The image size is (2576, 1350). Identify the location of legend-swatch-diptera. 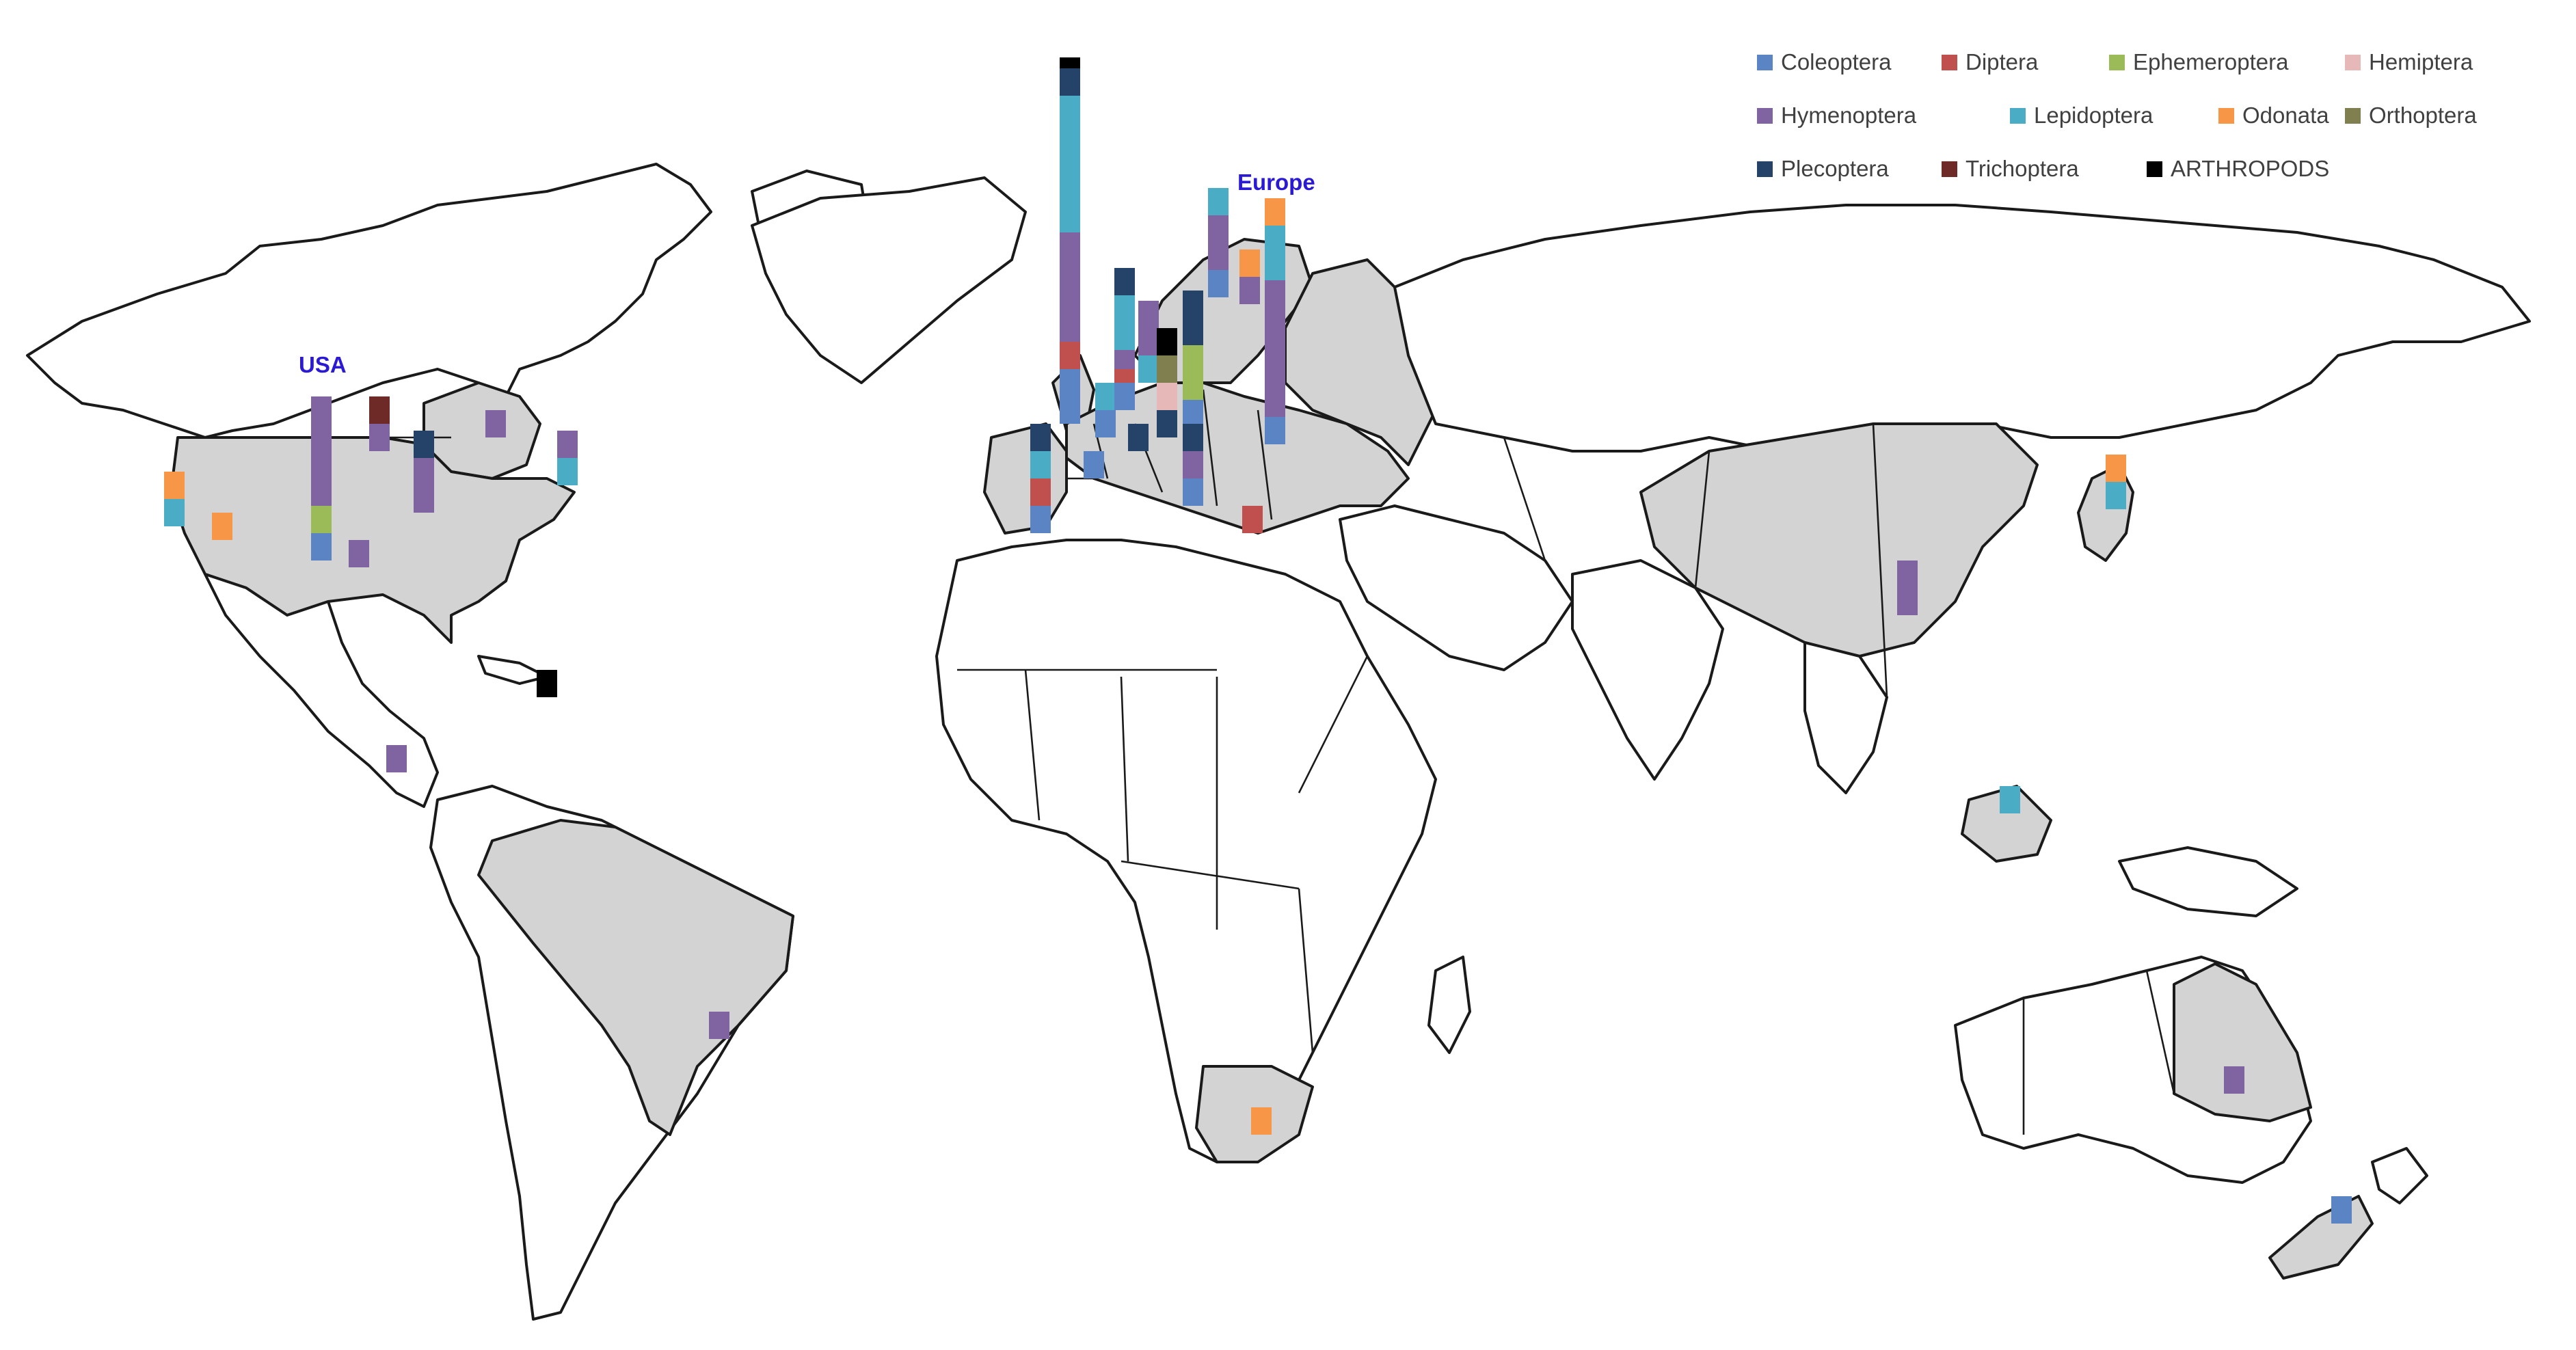
(1949, 62).